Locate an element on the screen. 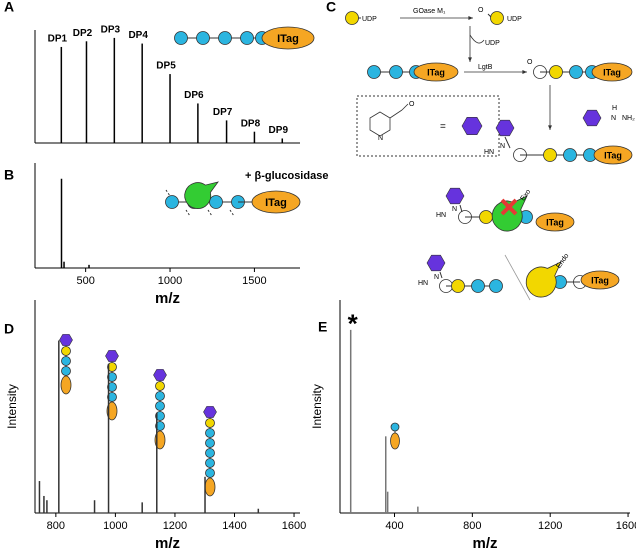 This screenshot has height=550, width=636. enzyme is located at coordinates (201, 195).